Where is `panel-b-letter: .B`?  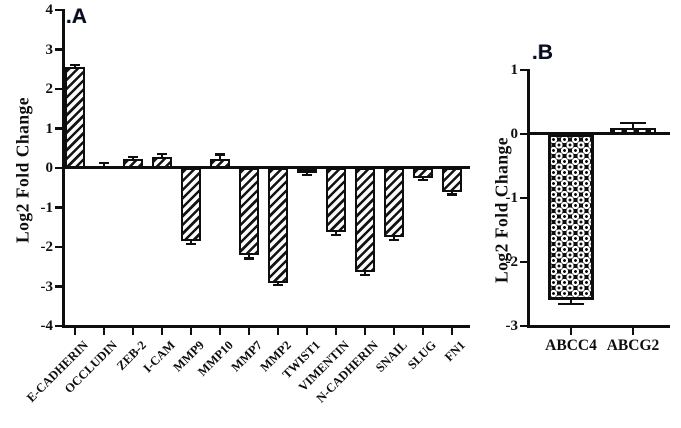 panel-b-letter: .B is located at coordinates (542, 52).